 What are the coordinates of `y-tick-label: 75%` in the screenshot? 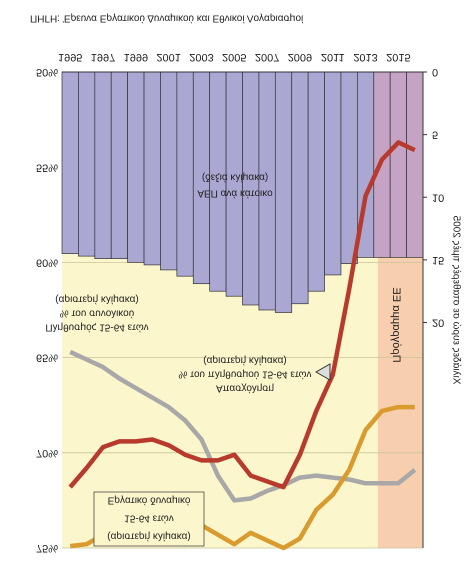 It's located at (47, 548).